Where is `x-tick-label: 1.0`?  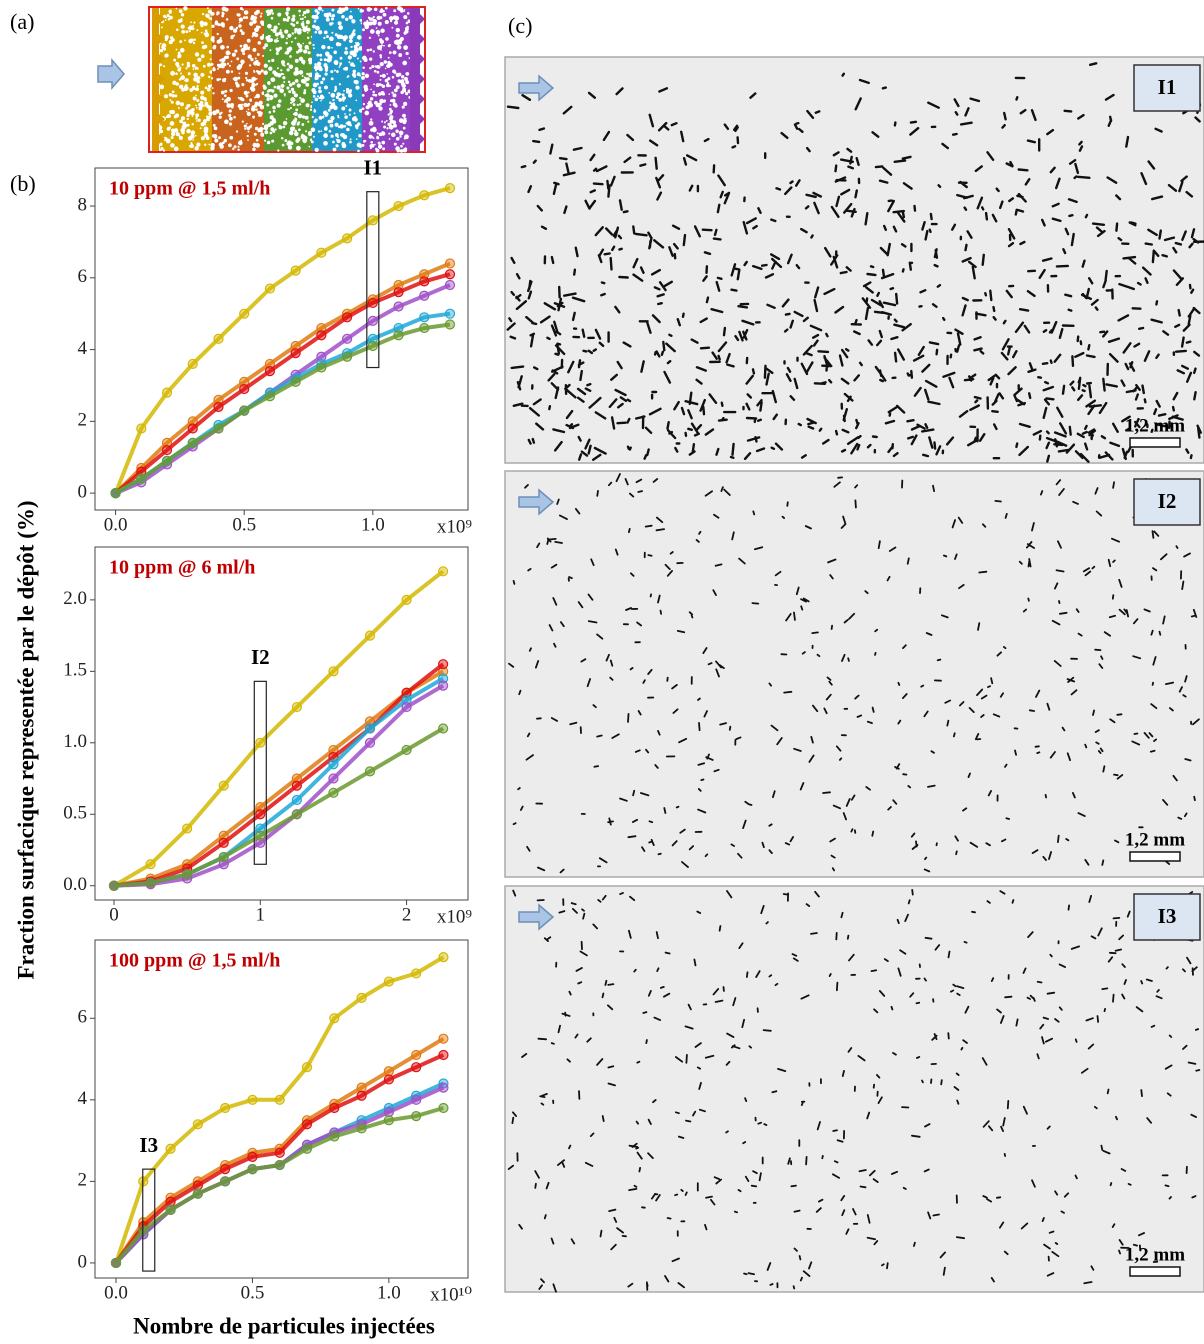 x-tick-label: 1.0 is located at coordinates (389, 1292).